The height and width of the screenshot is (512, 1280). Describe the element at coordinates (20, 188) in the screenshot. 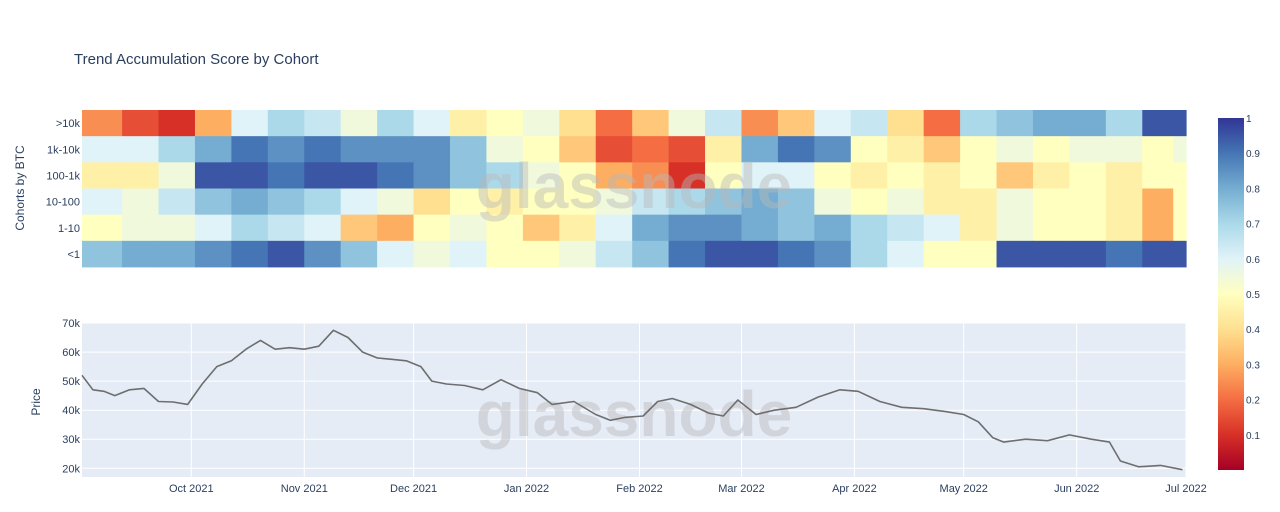

I see `heatmap-y-axis-label: Cohorts by BTC` at that location.